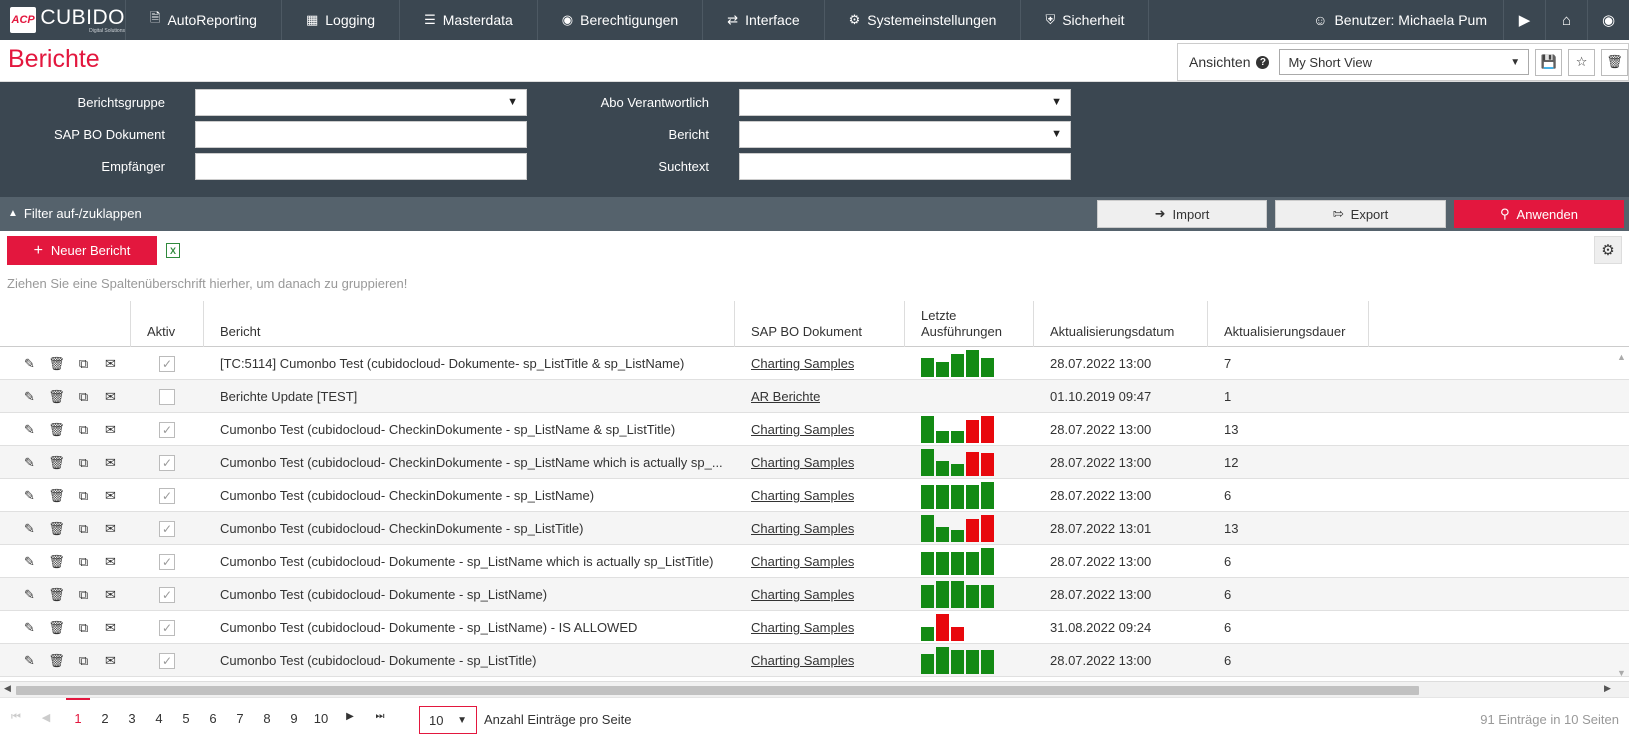  What do you see at coordinates (905, 102) in the screenshot?
I see `abo-verantwortlich-select: ▼` at bounding box center [905, 102].